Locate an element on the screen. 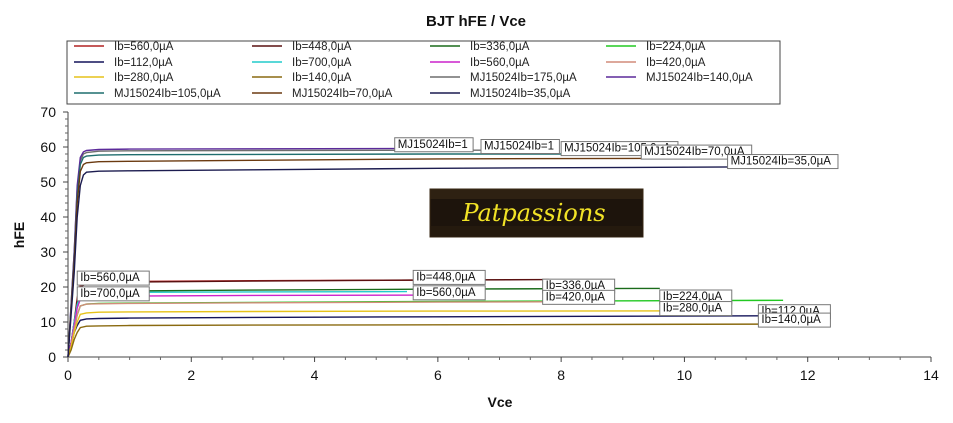 This screenshot has height=423, width=953. legend-entry: MJ15024Ib=175,0µA is located at coordinates (523, 78).